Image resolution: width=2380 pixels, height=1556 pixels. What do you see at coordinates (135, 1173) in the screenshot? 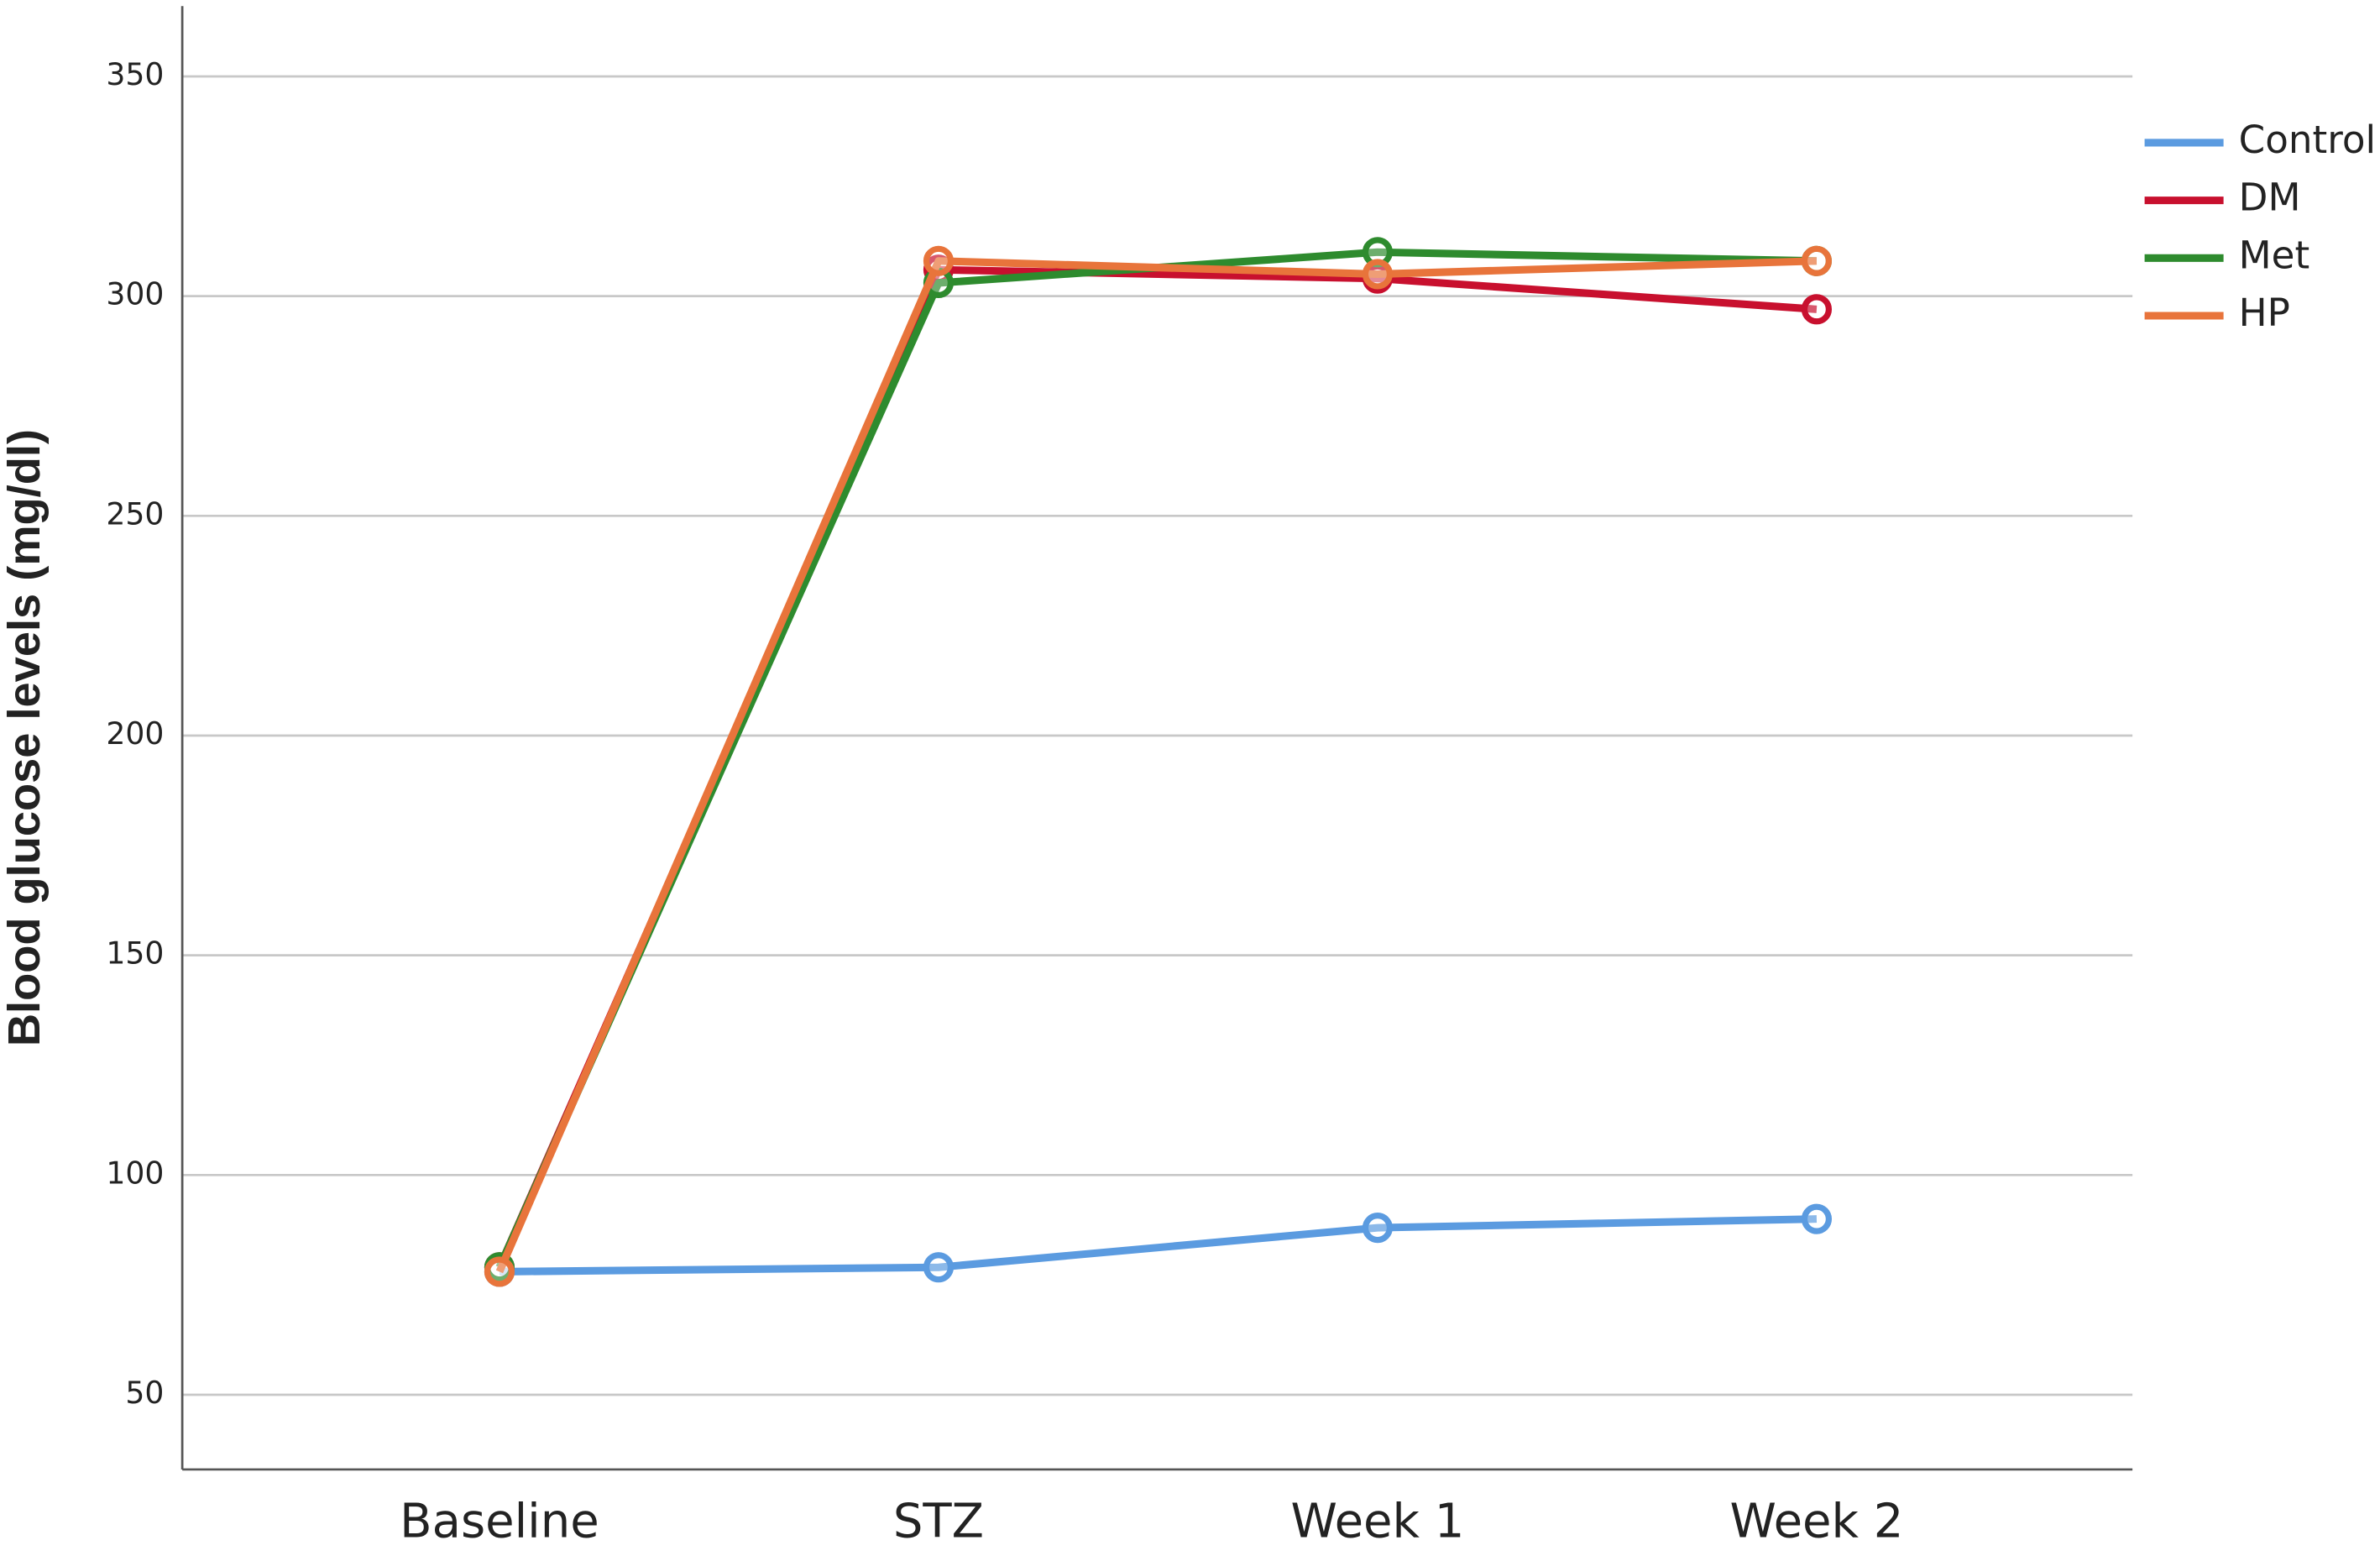
I see `y-tick-label: 100` at bounding box center [135, 1173].